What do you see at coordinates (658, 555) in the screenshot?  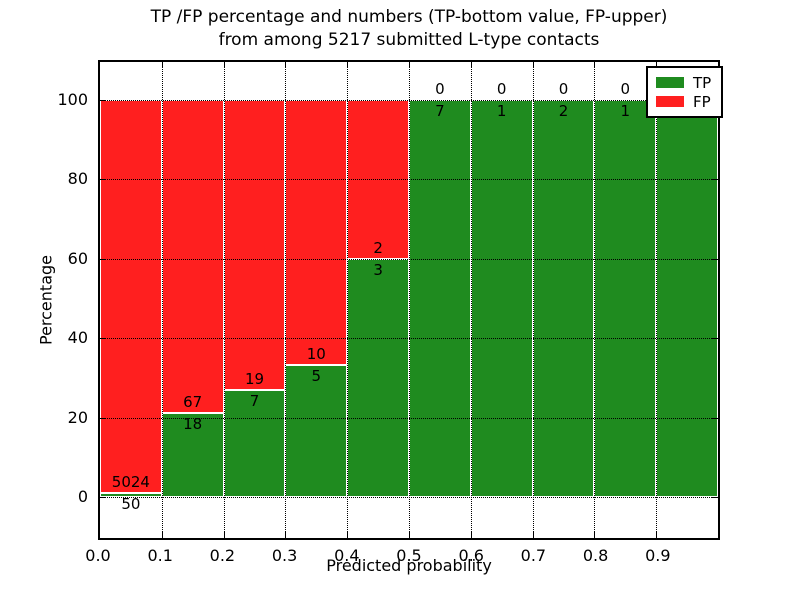 I see `x-tick-label: 0.9` at bounding box center [658, 555].